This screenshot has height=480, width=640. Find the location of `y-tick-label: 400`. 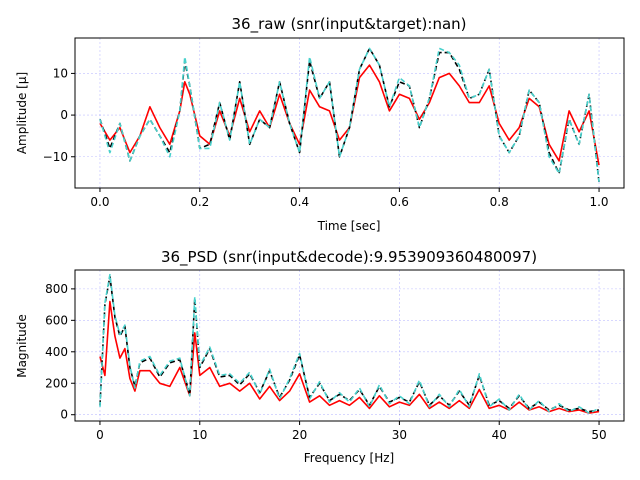

y-tick-label: 400 is located at coordinates (56, 352).